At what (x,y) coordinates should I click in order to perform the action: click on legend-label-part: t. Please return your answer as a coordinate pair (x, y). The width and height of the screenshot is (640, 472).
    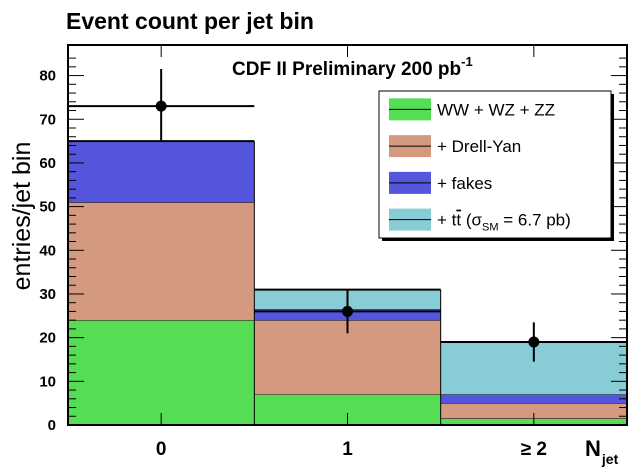
    Looking at the image, I should click on (458, 220).